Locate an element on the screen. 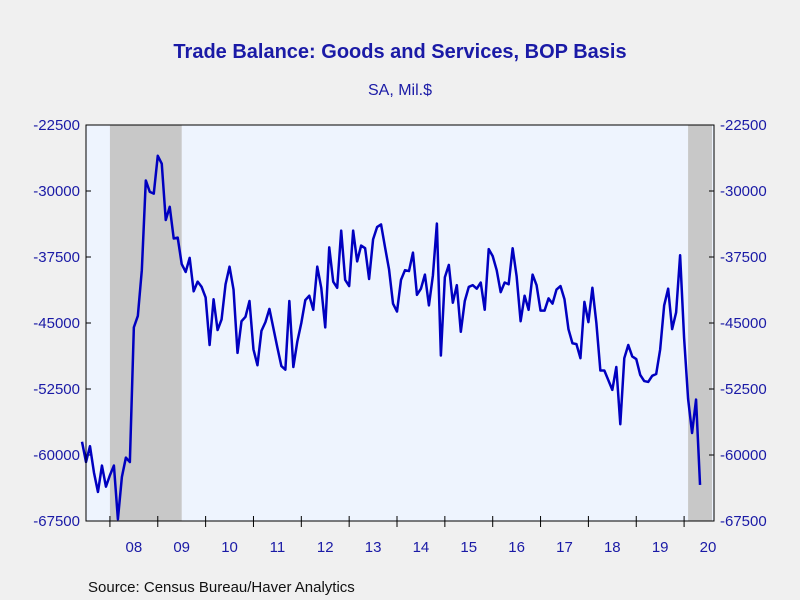 This screenshot has height=600, width=800. y-tick-right-5: -60000 is located at coordinates (743, 455).